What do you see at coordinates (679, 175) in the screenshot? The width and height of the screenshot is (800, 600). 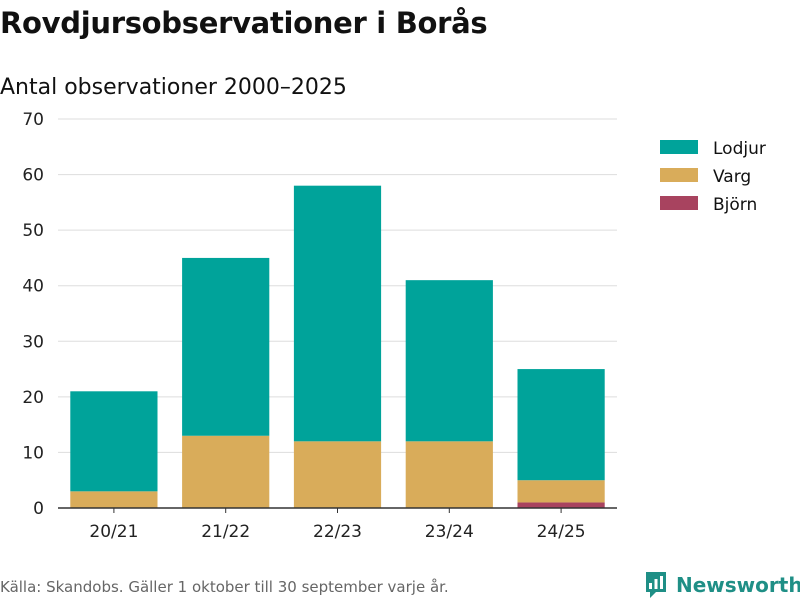 I see `legend-swatch-varg` at bounding box center [679, 175].